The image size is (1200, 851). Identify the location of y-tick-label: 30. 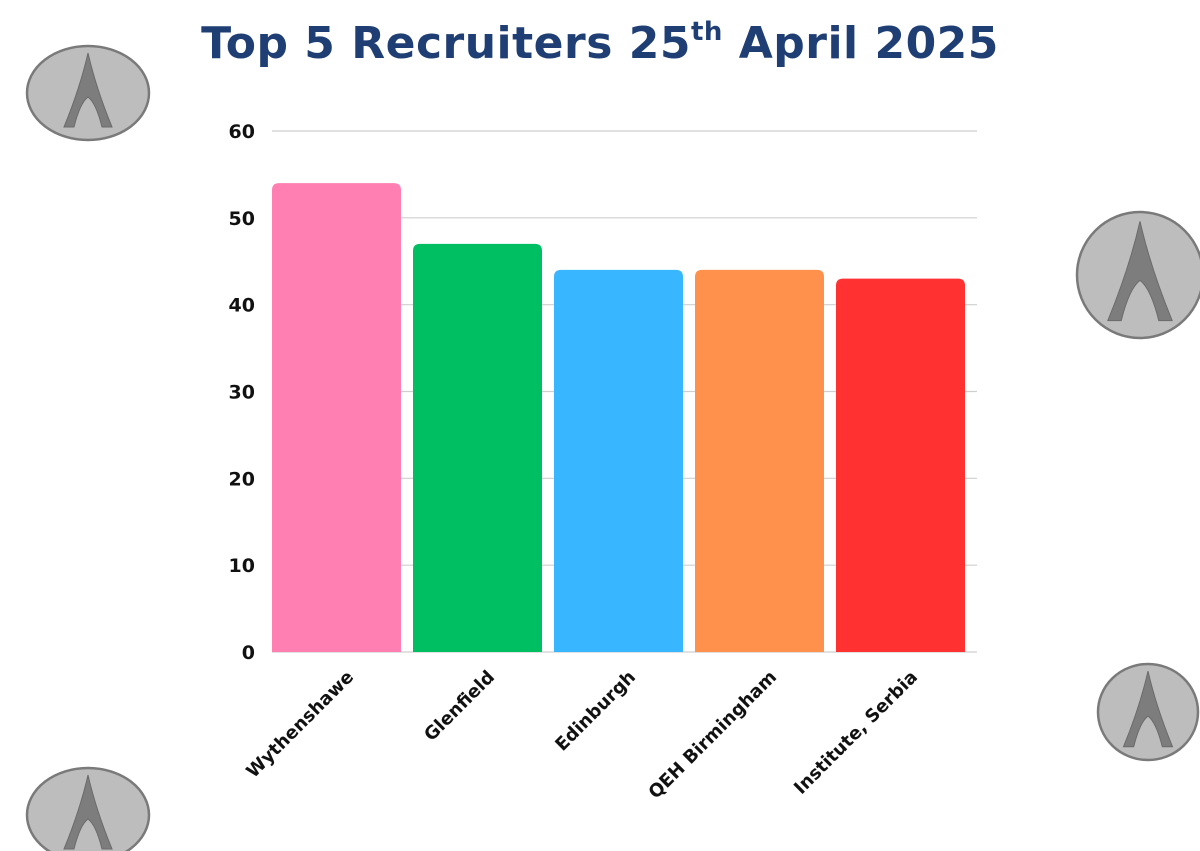
(242, 393).